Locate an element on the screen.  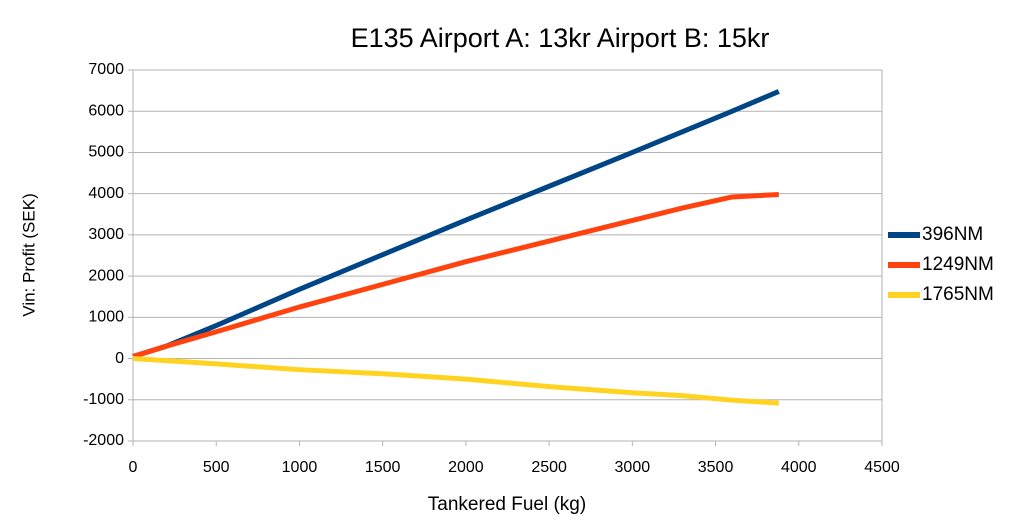
series-line is located at coordinates (455, 381).